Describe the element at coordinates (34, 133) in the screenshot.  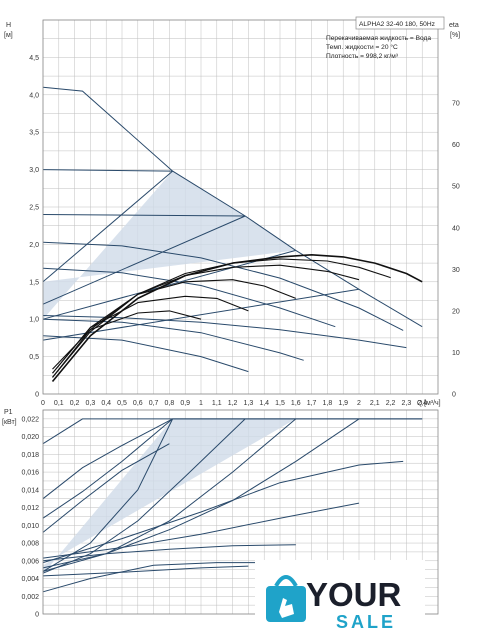
I see `y-tick-label: 3,5` at that location.